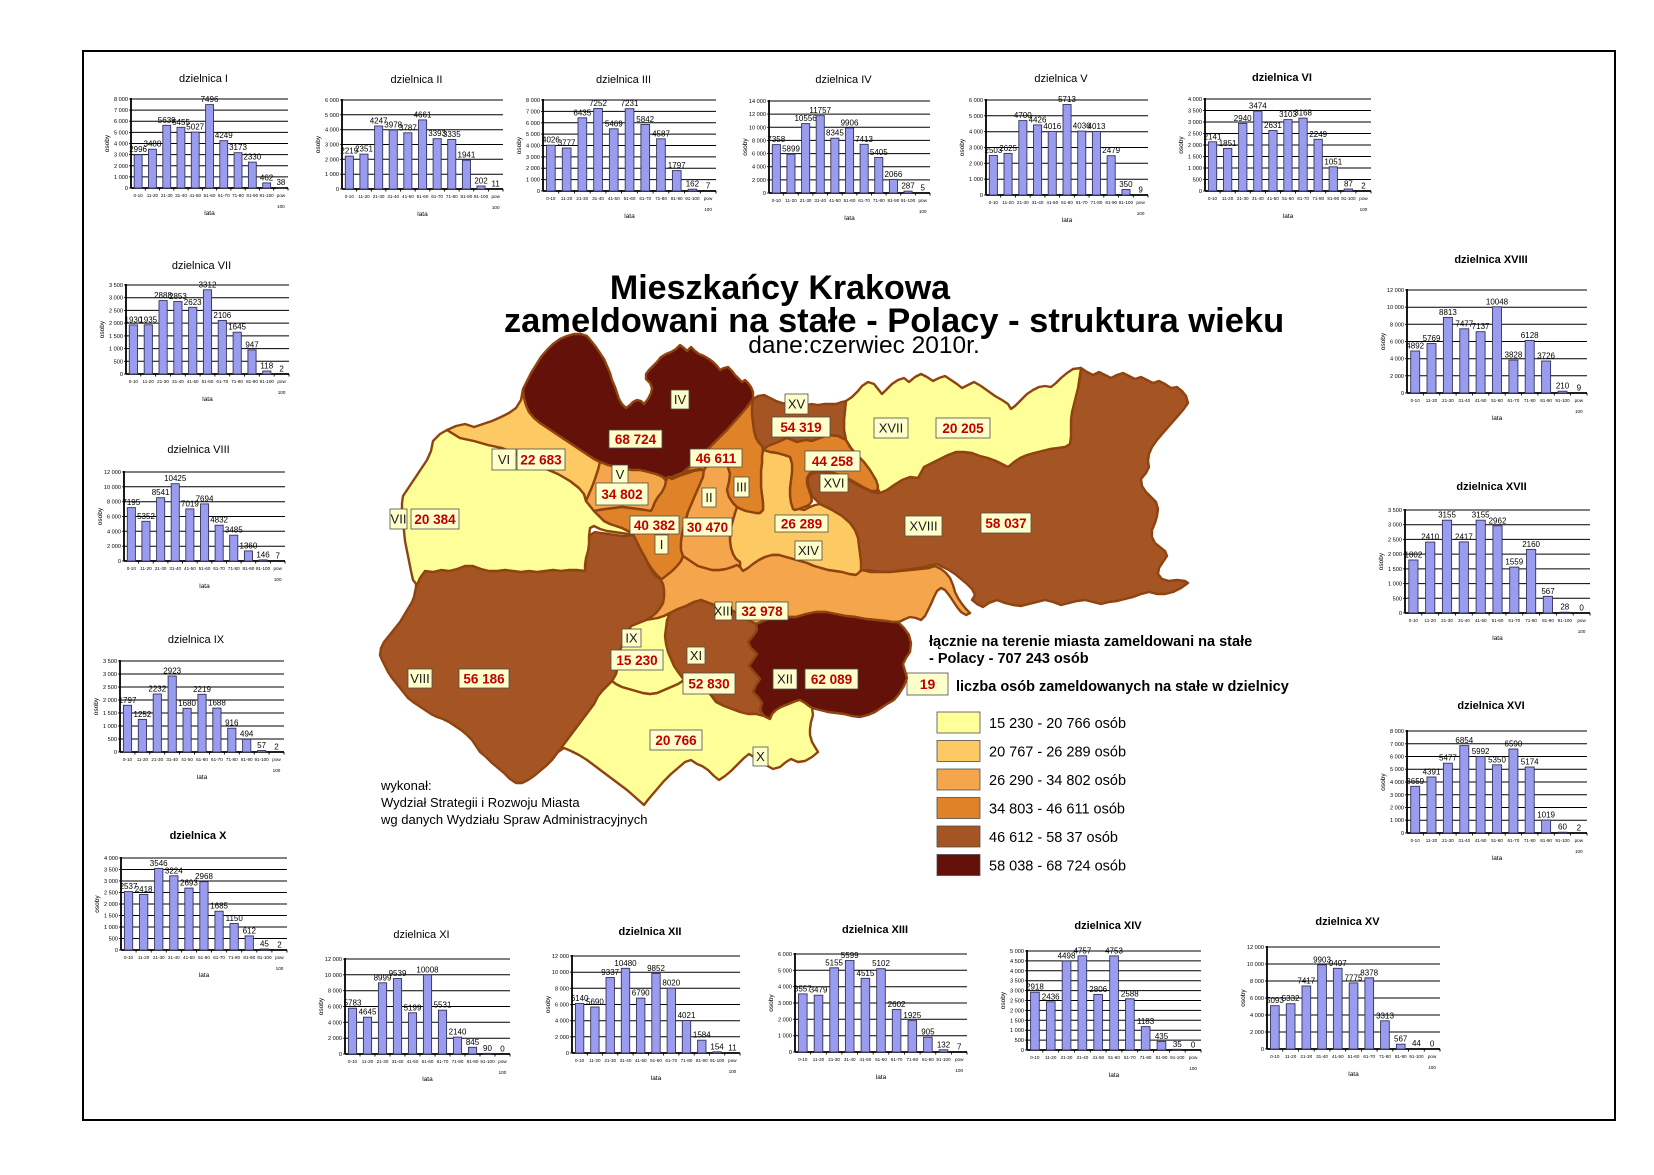 This screenshot has height=1175, width=1654. I want to click on svg-text: 5477, so click(1448, 758).